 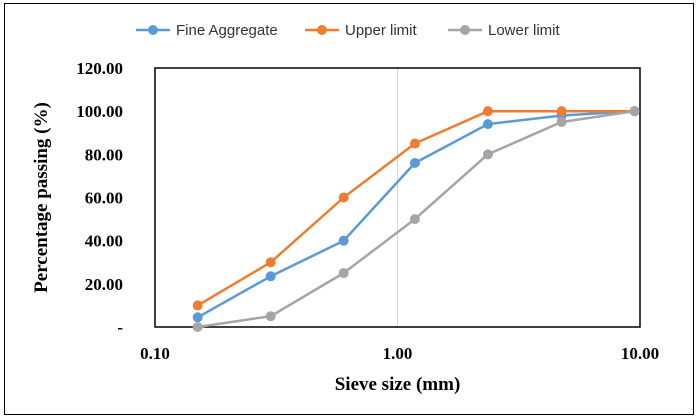 What do you see at coordinates (41, 197) in the screenshot?
I see `y-axis-title: Percentage passing (%)` at bounding box center [41, 197].